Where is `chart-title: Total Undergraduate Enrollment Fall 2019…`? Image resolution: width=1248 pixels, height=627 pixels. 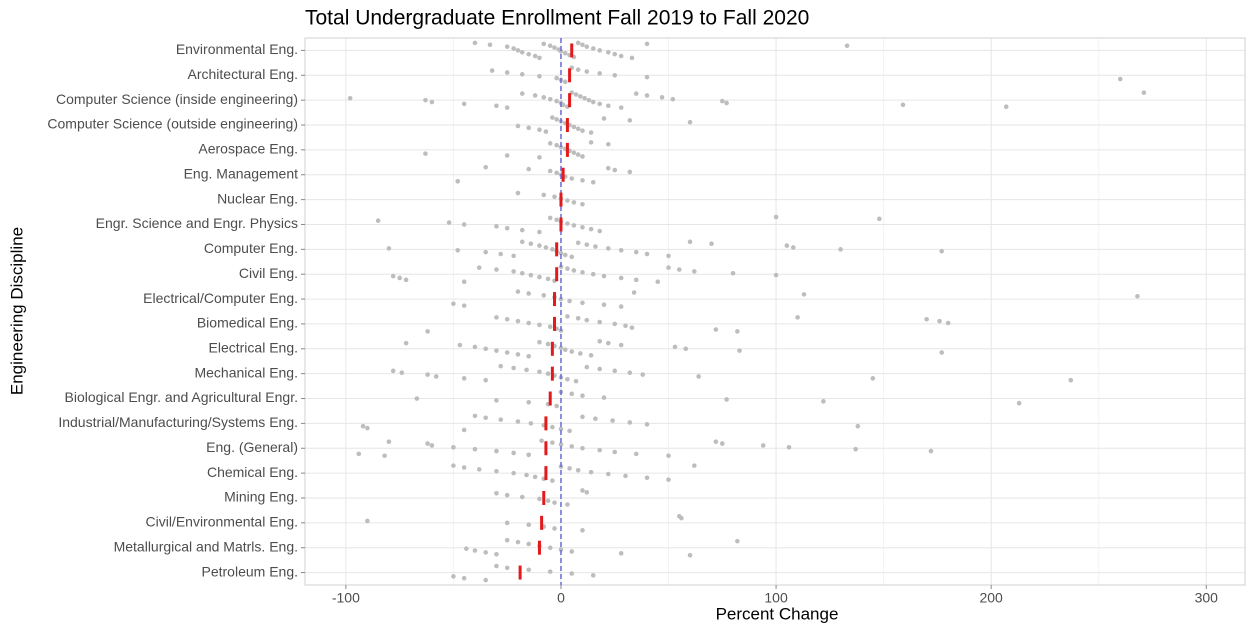
chart-title: Total Undergraduate Enrollment Fall 2019… is located at coordinates (557, 18).